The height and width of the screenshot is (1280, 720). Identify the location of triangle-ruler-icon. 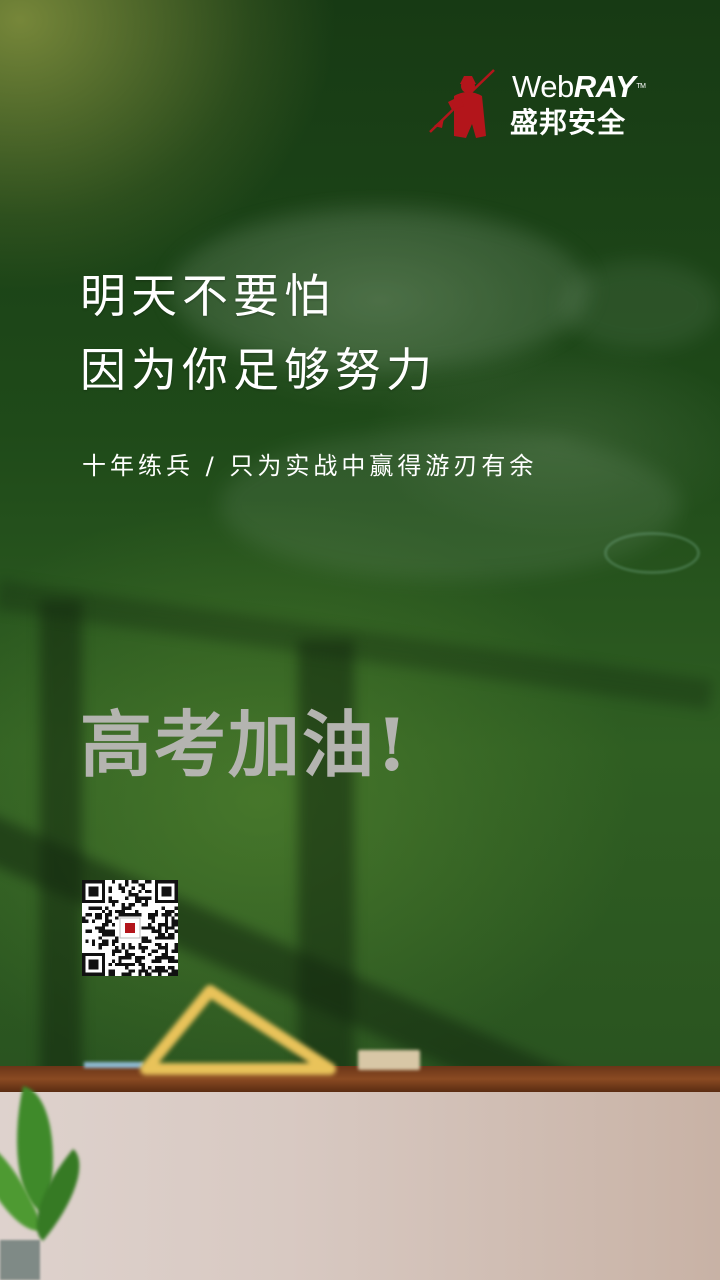
(238, 1030).